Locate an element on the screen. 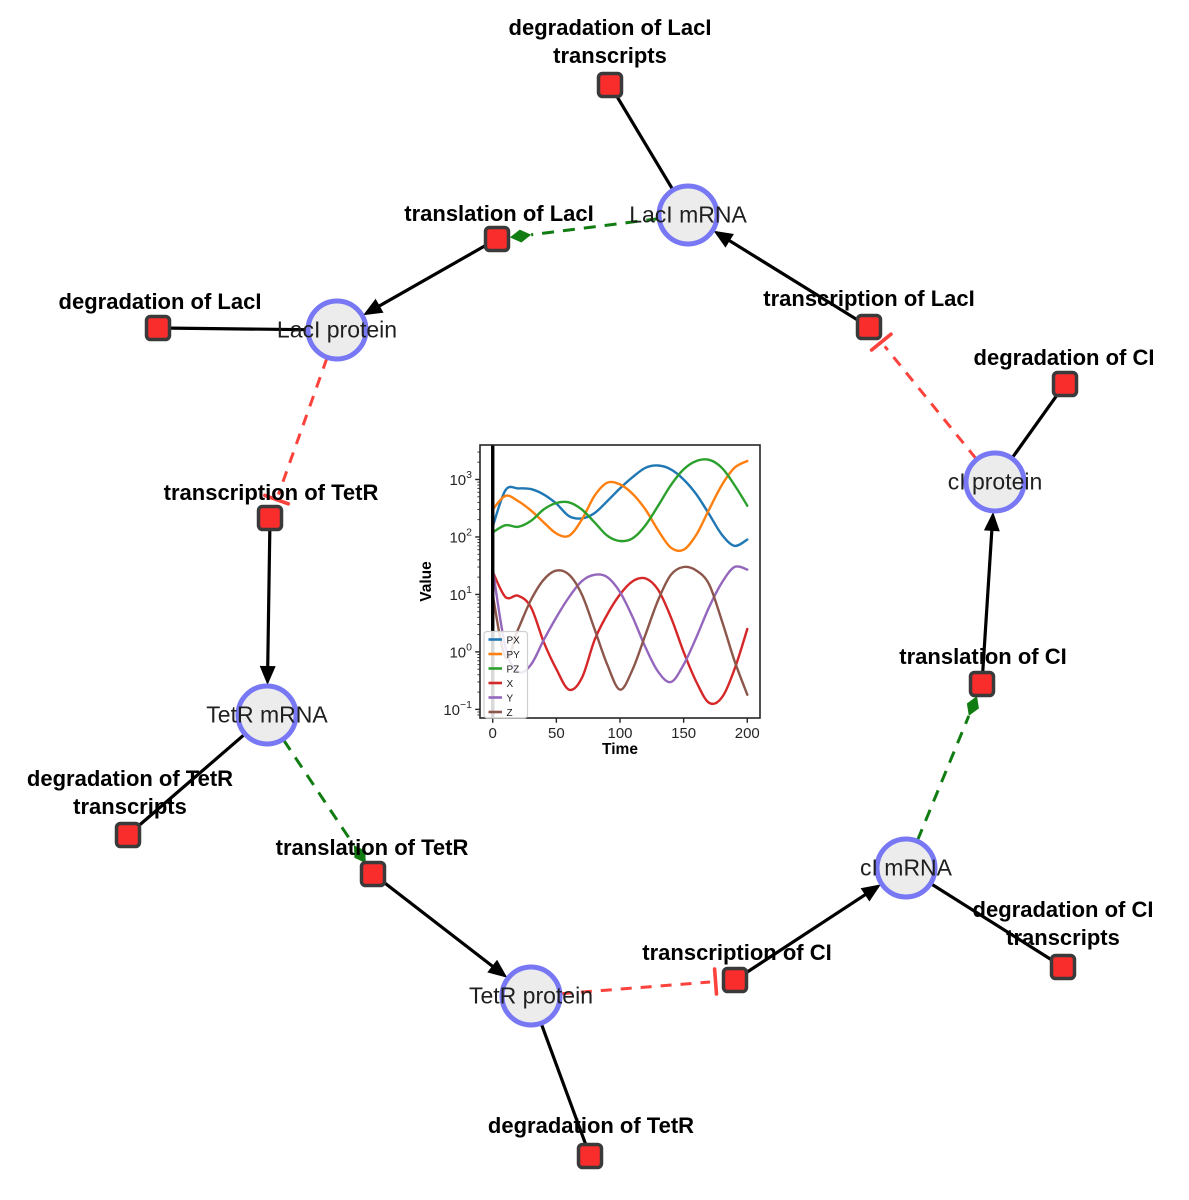 This screenshot has height=1200, width=1189. edge-catalysis-laci-mrna-translation-laci is located at coordinates (584, 230).